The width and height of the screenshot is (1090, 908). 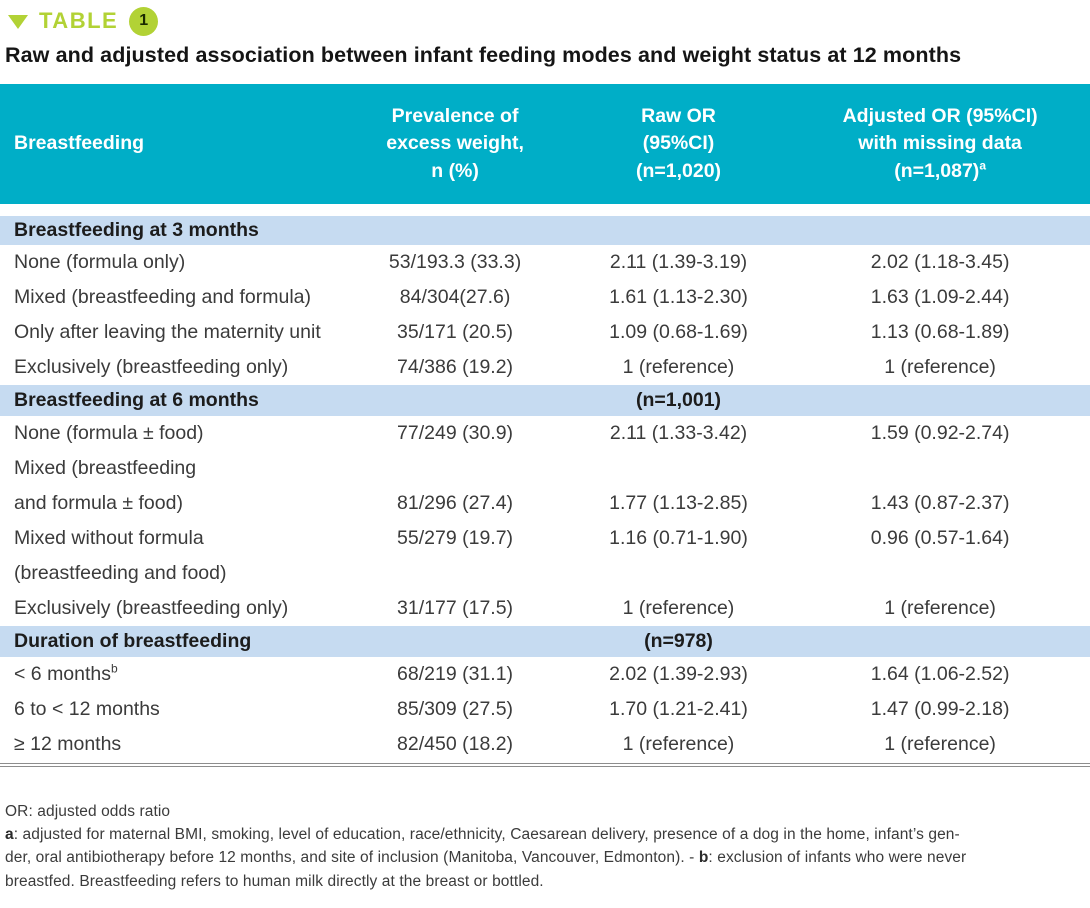 I want to click on value-cell: 1.43 (0.87-2.37), so click(x=940, y=503).